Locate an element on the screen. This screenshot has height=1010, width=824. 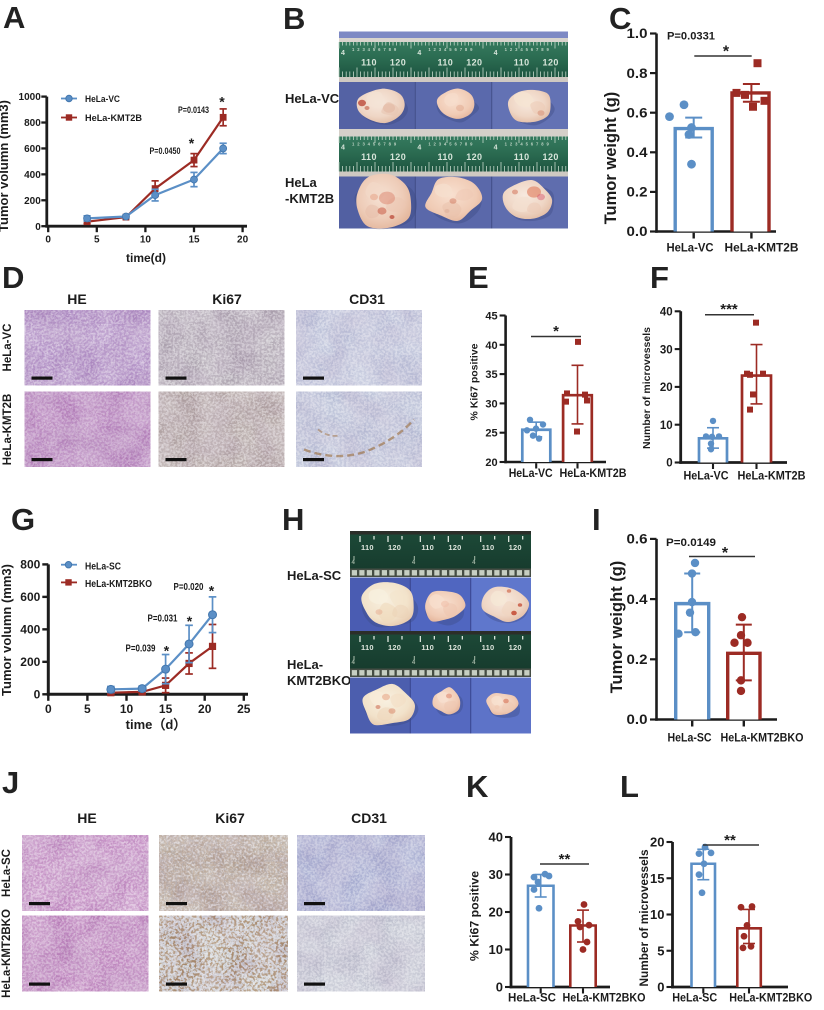
svg-text: D is located at coordinates (13, 277).